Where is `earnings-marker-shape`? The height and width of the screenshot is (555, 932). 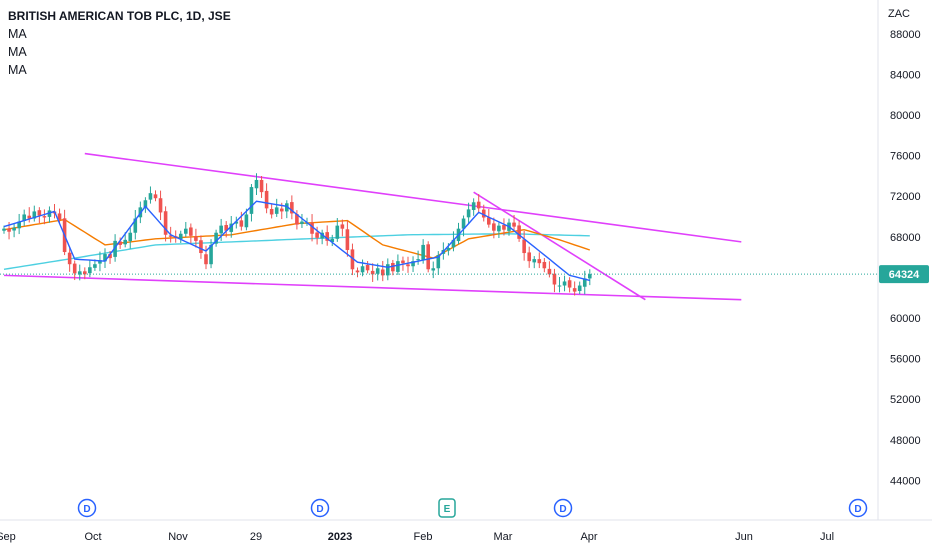
earnings-marker-shape is located at coordinates (447, 508).